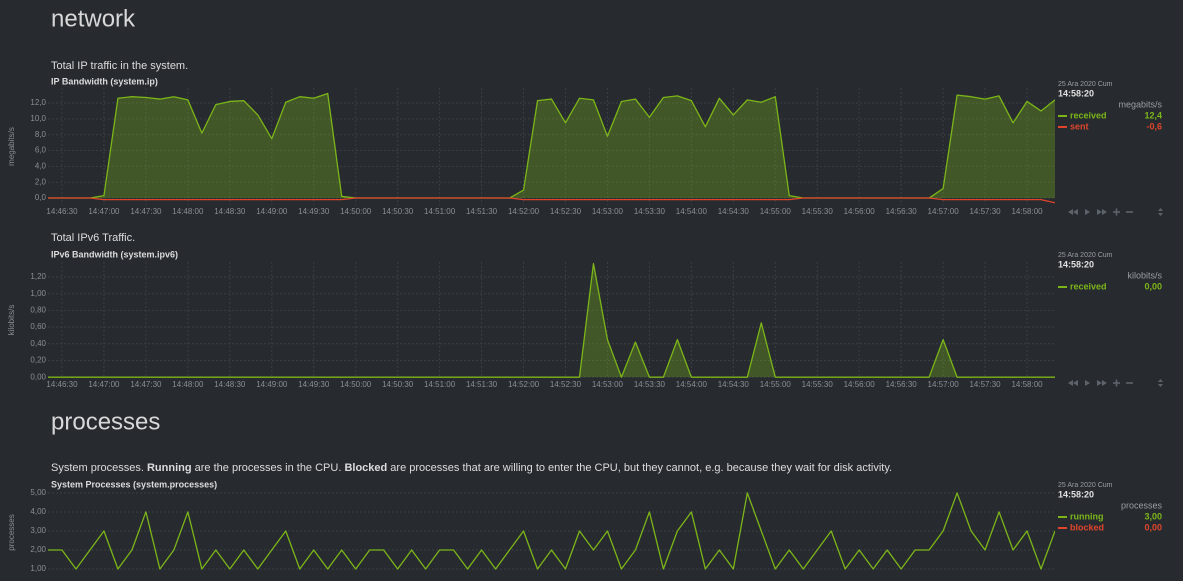  I want to click on chart-description: Total IPv6 Traffic., so click(93, 238).